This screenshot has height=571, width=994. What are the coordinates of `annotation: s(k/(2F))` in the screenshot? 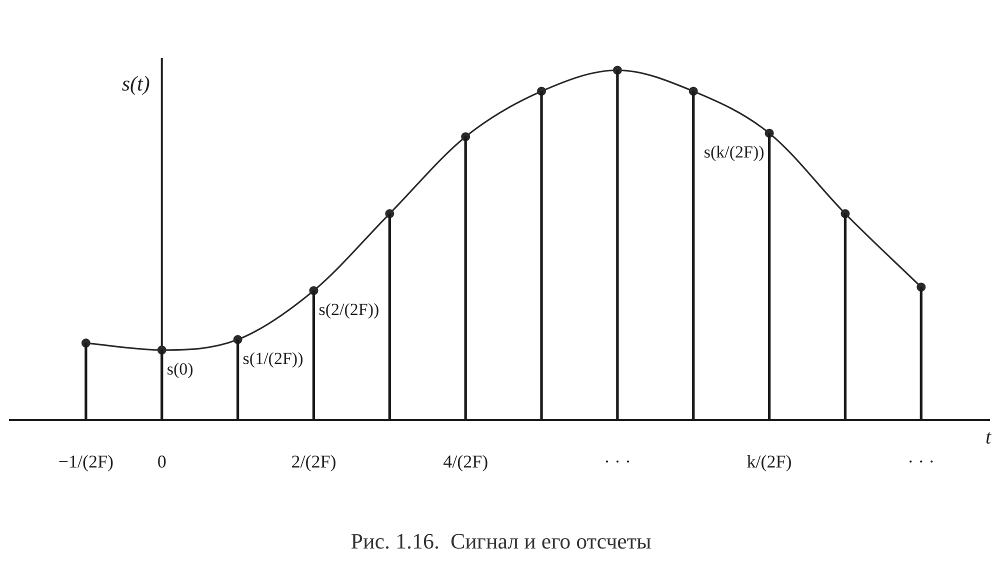 It's located at (734, 152).